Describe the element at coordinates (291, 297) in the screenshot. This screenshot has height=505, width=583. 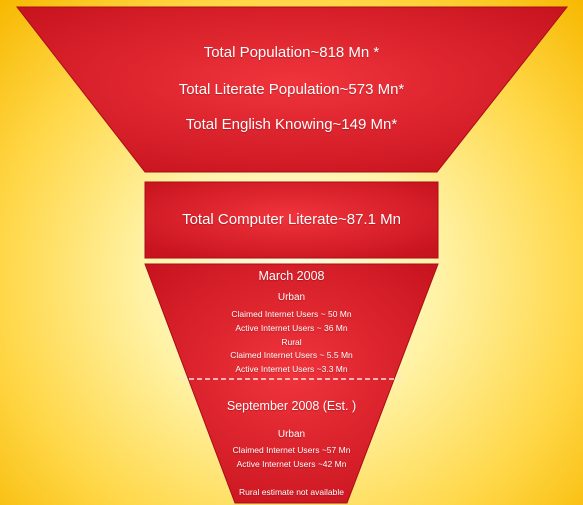
I see `march-urban-label: Urban` at that location.